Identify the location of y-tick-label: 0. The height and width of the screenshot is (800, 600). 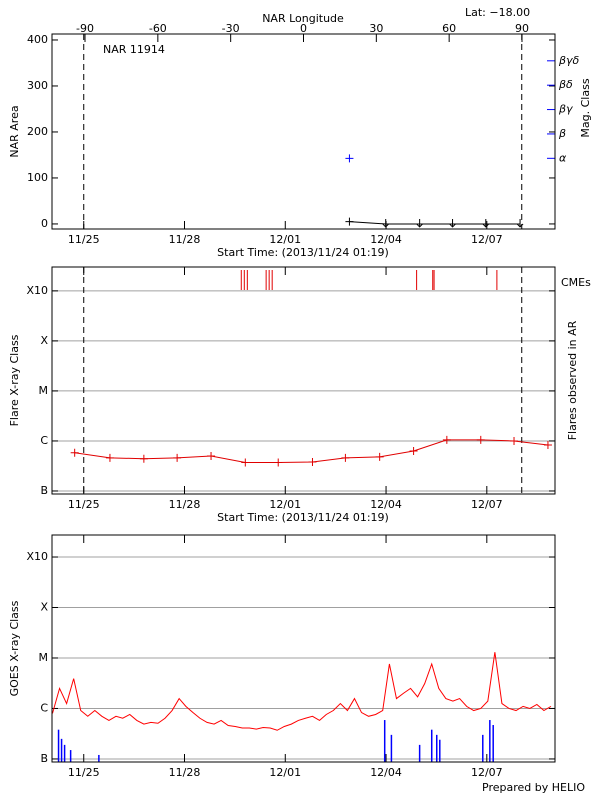
(44, 223).